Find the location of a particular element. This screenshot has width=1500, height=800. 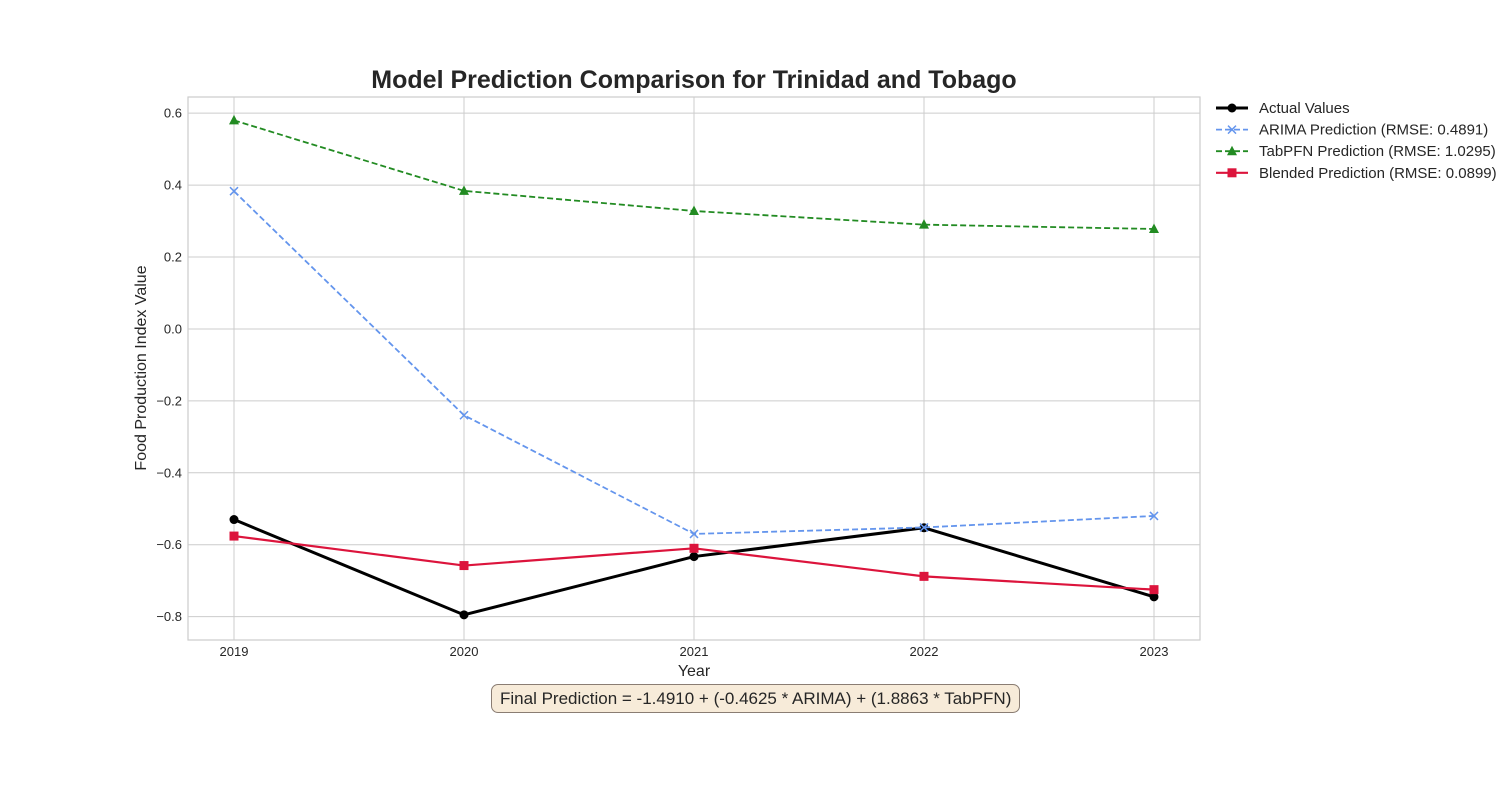

legend-label: ARIMA Prediction (RMSE: 0.4891) is located at coordinates (1373, 130).